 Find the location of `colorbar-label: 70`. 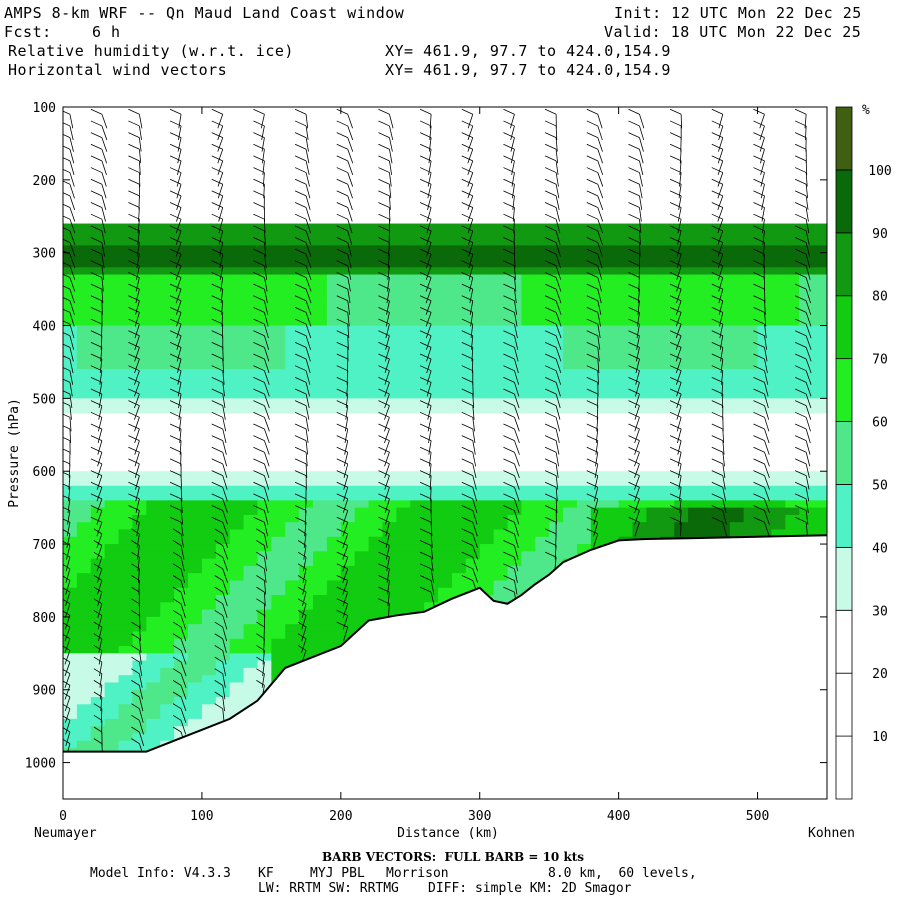

colorbar-label: 70 is located at coordinates (880, 360).